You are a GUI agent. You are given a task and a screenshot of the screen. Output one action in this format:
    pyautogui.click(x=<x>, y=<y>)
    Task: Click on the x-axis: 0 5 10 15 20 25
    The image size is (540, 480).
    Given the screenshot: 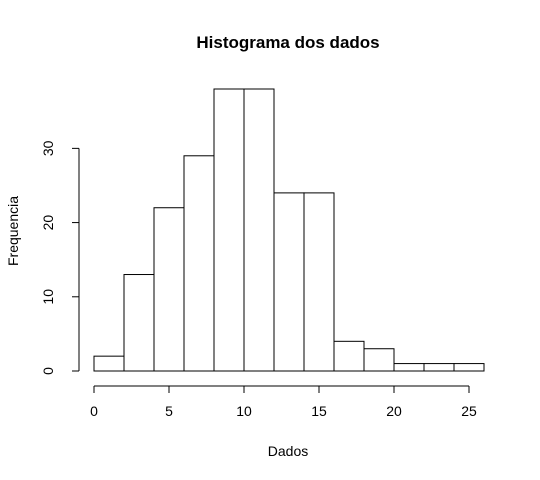 What is the action you would take?
    pyautogui.click(x=283, y=402)
    